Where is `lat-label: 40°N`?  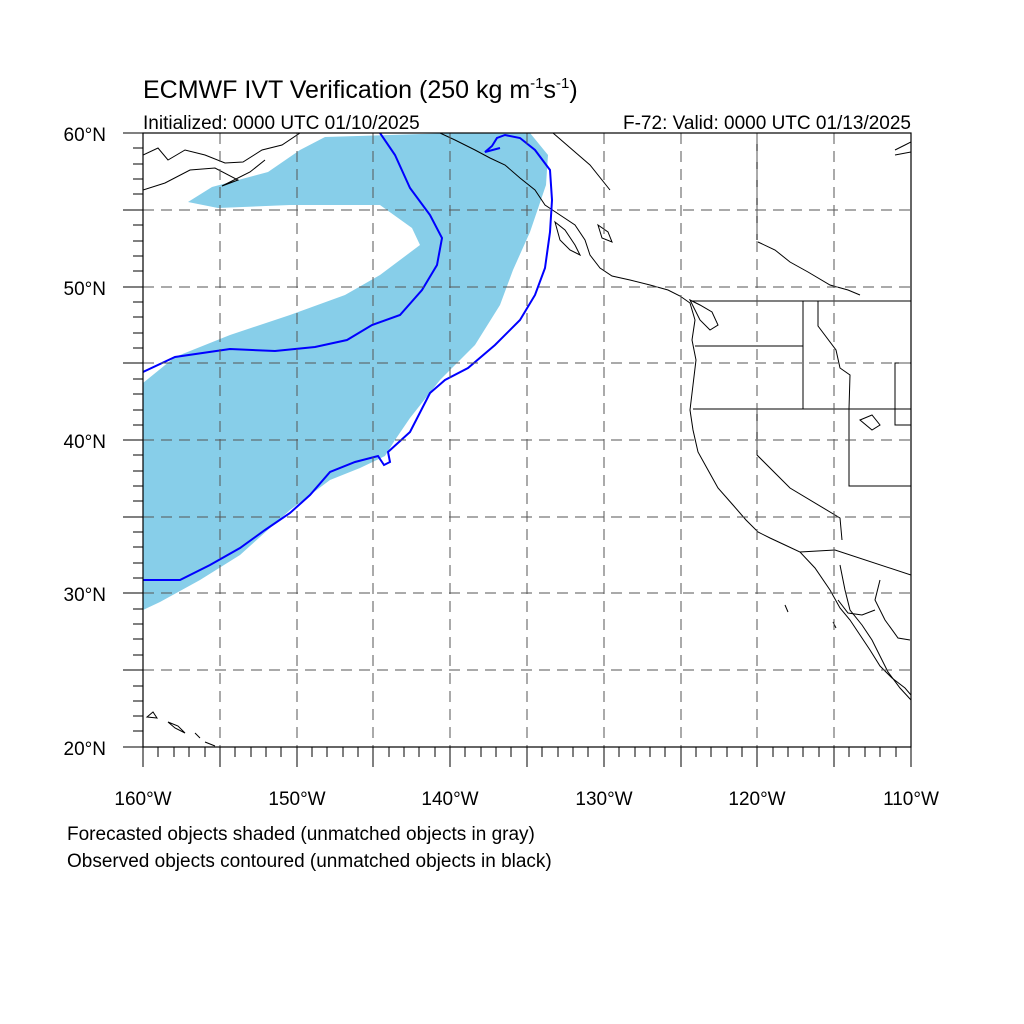
lat-label: 40°N is located at coordinates (85, 442).